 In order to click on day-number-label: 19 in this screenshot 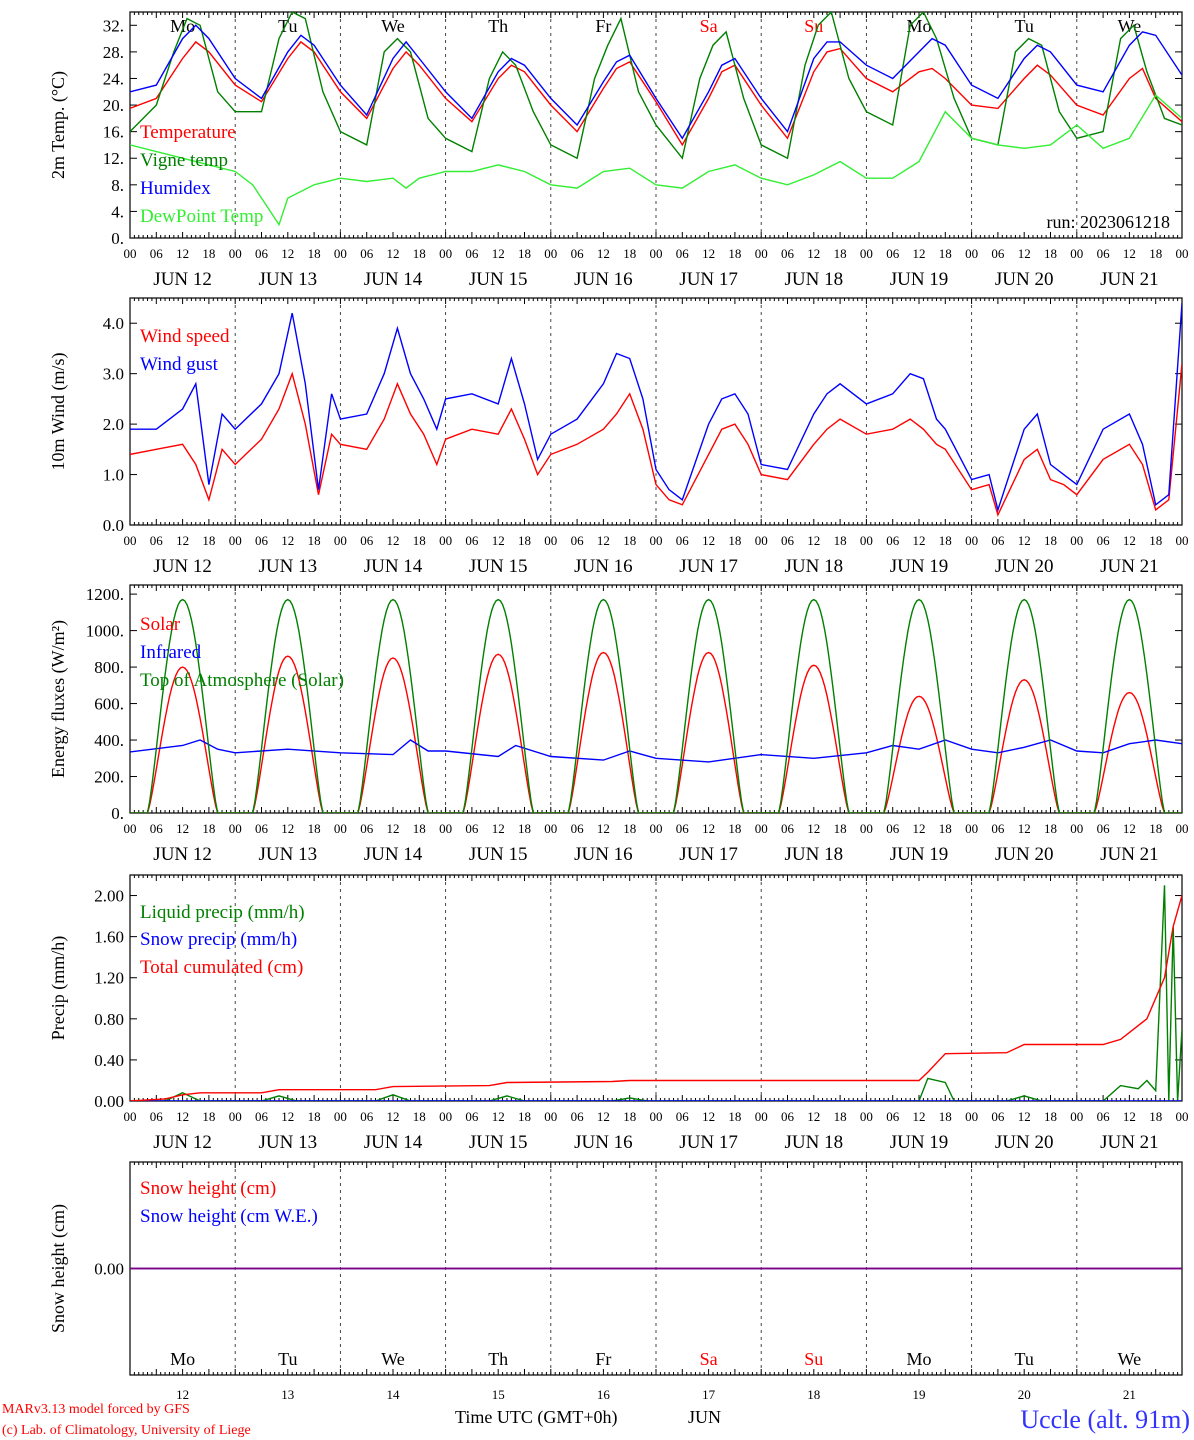, I will do `click(919, 1394)`.